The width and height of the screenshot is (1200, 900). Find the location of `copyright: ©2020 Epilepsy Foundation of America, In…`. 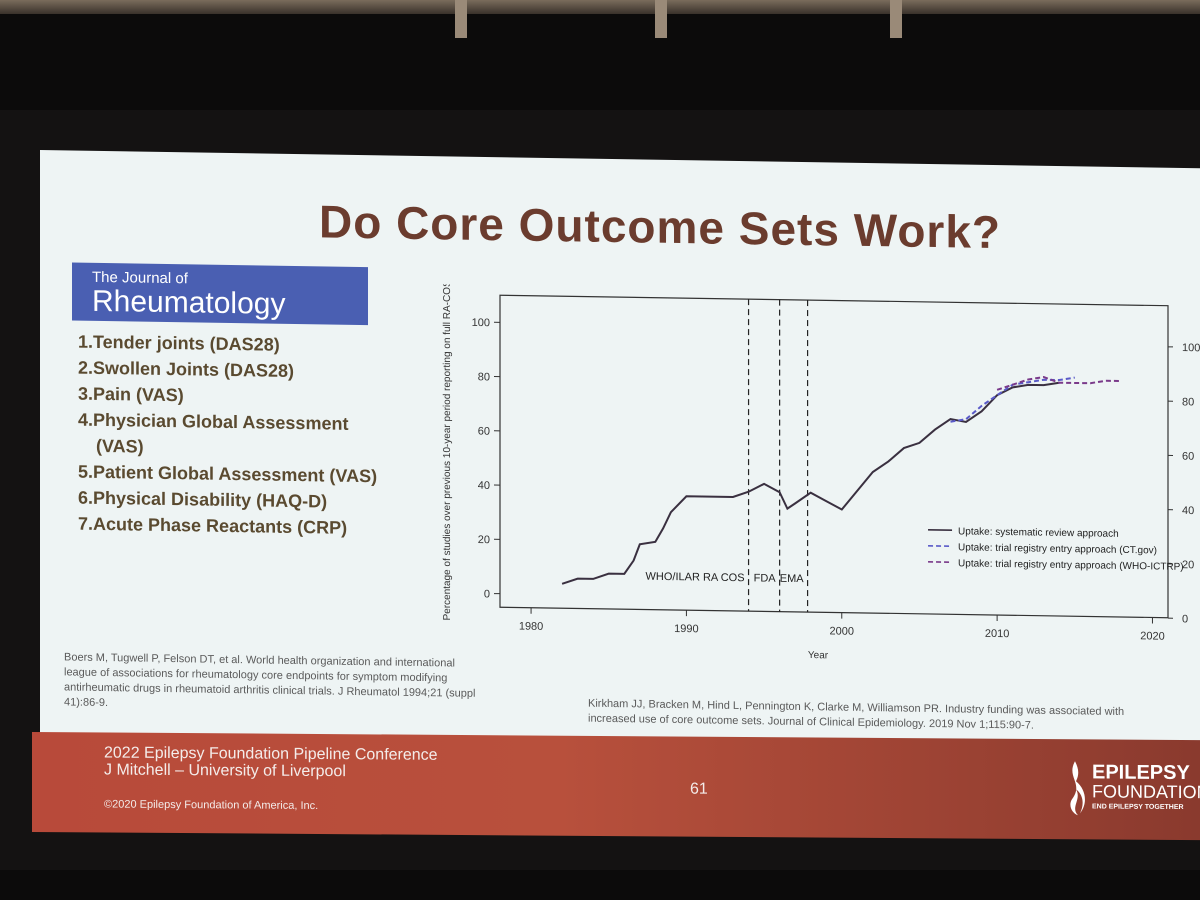

copyright: ©2020 Epilepsy Foundation of America, In… is located at coordinates (211, 805).